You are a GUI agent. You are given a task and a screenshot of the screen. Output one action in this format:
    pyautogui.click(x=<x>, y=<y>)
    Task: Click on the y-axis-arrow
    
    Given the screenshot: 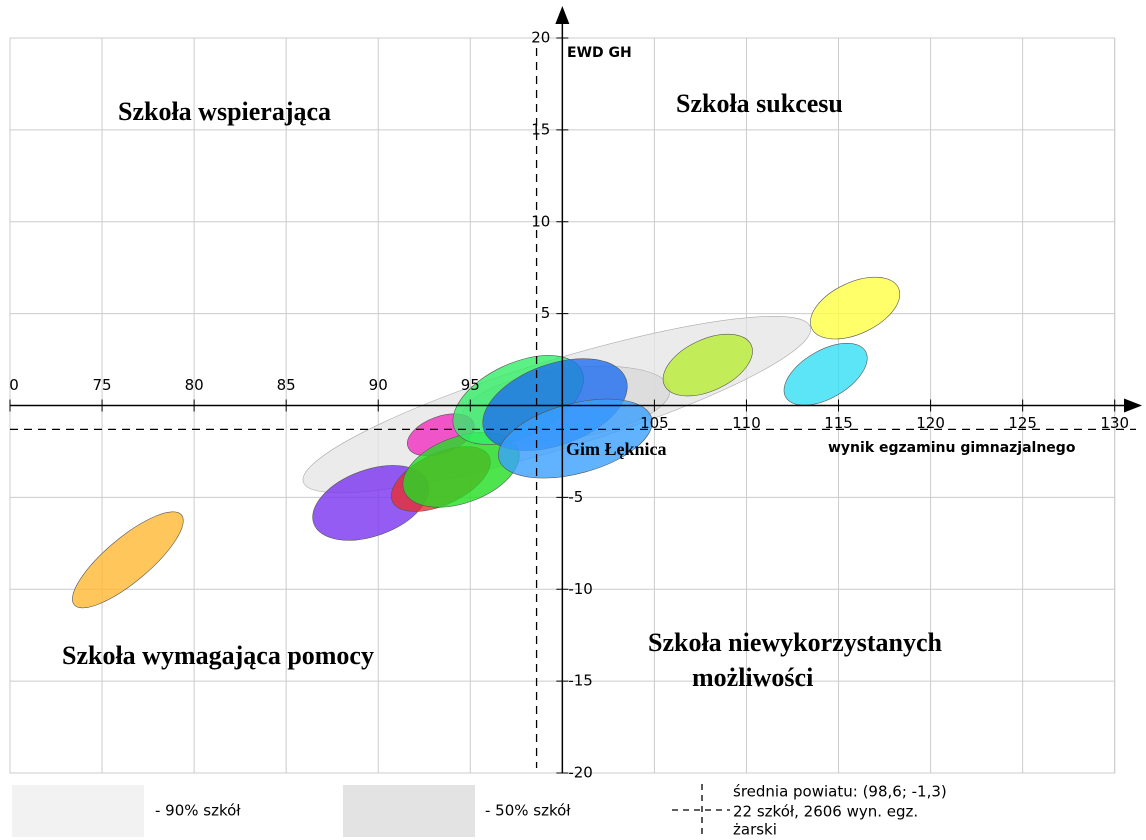 What is the action you would take?
    pyautogui.click(x=562, y=15)
    